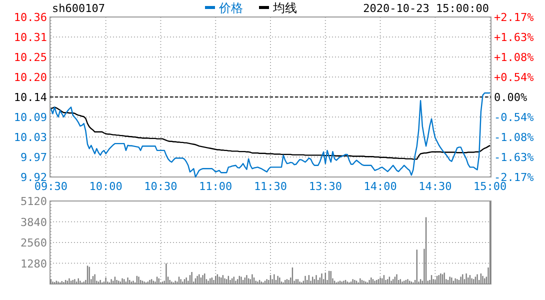  I want to click on y-tick-label: 10.03, so click(30, 137).